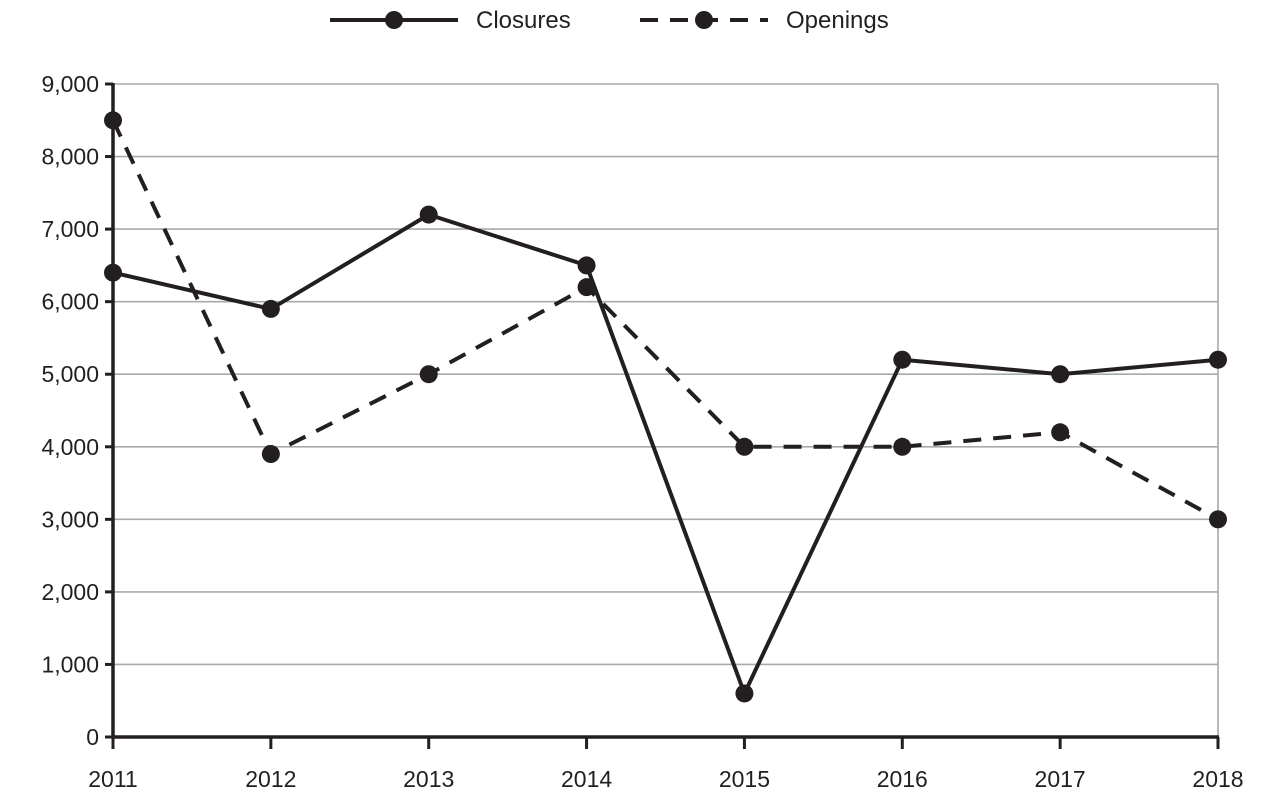  Describe the element at coordinates (70, 302) in the screenshot. I see `y-tick-label: 6,000` at that location.